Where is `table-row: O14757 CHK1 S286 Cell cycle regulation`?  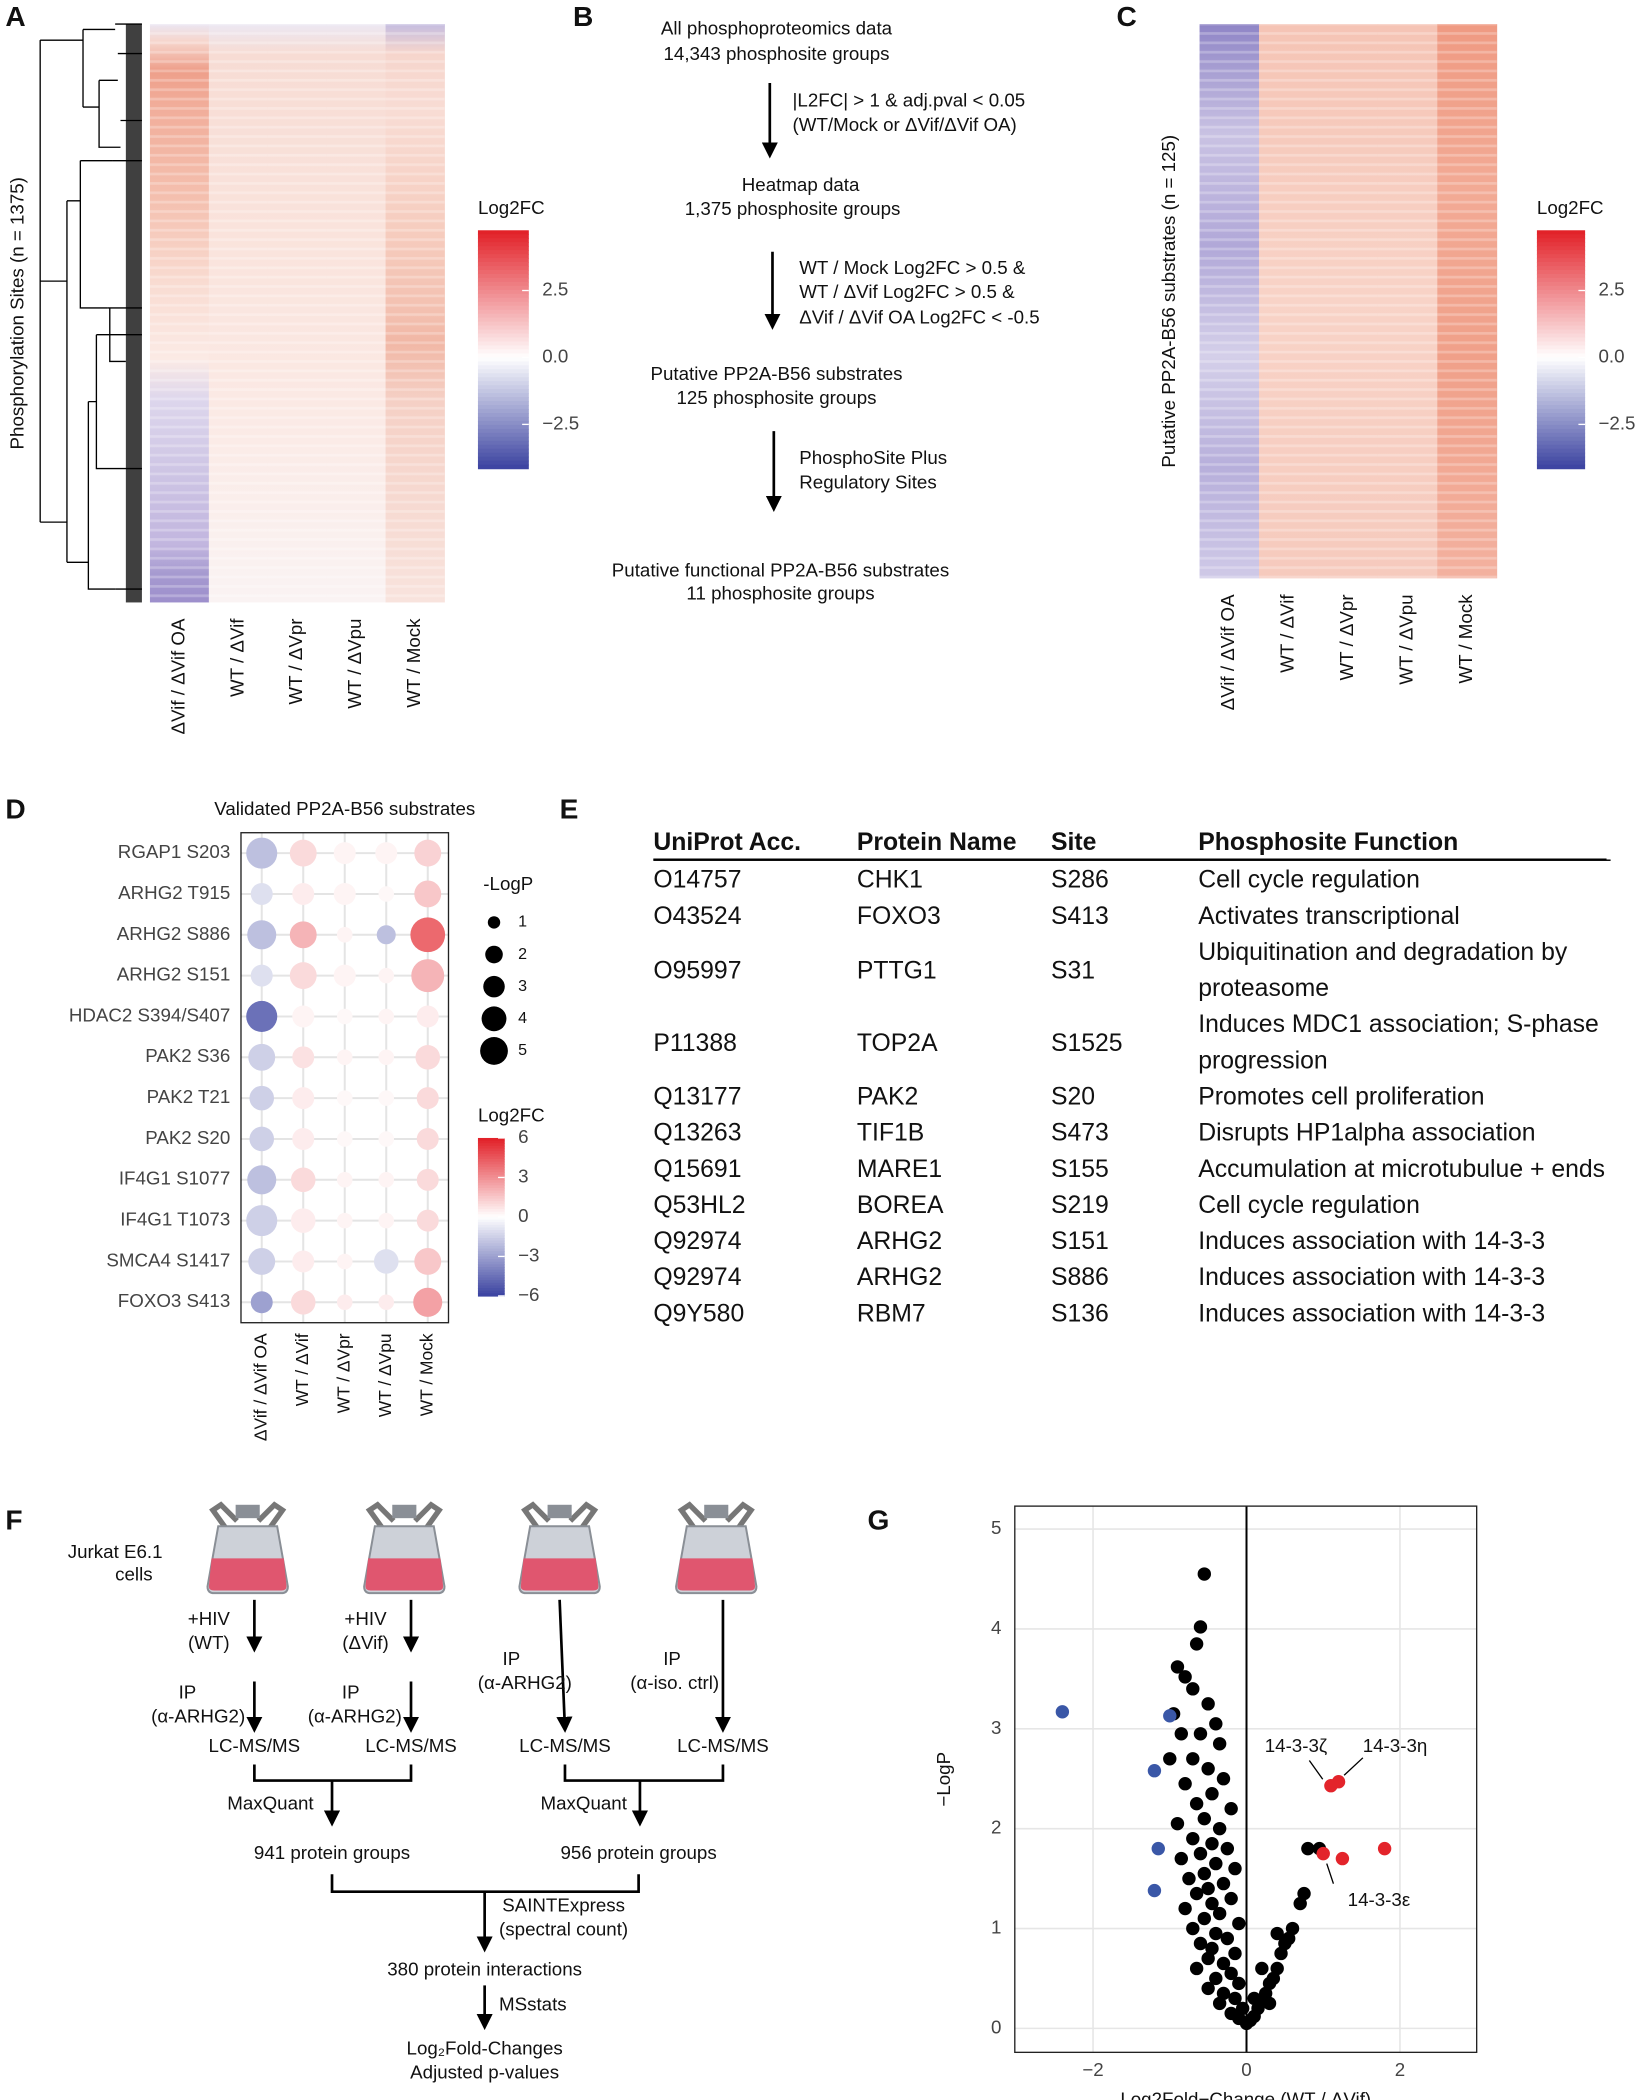 table-row: O14757 CHK1 S286 Cell cycle regulation is located at coordinates (1131, 878).